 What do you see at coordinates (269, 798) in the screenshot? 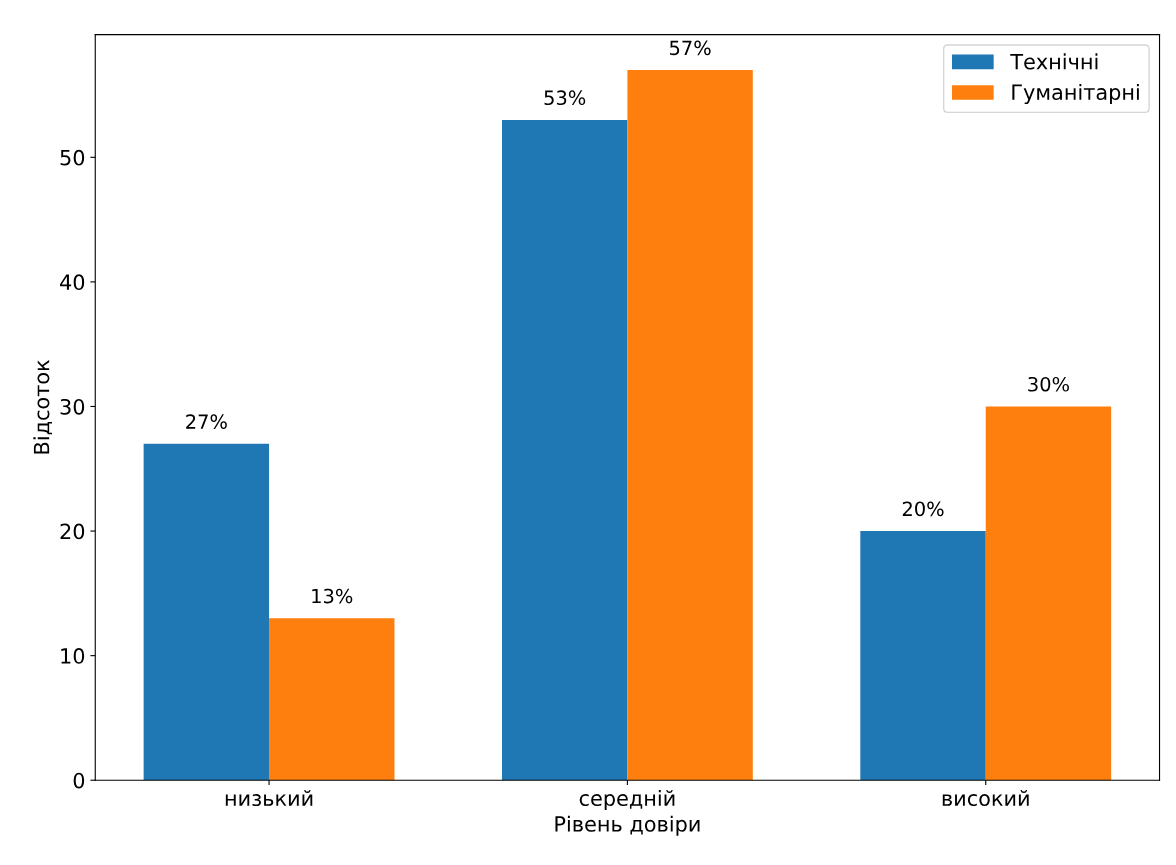
I see `x-tick-label: низький` at bounding box center [269, 798].